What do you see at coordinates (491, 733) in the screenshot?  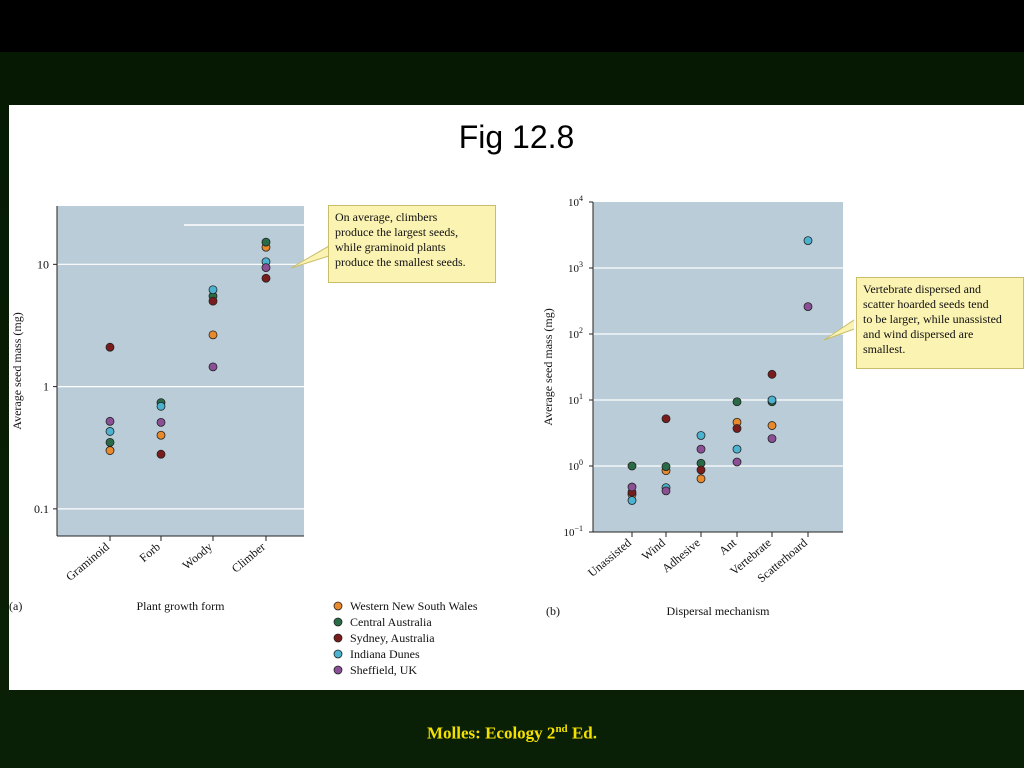 I see `footer-main: Molles: Ecology 2` at bounding box center [491, 733].